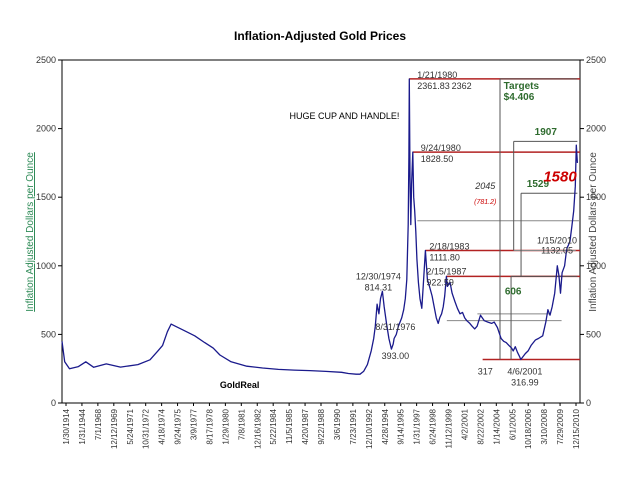 This screenshot has height=480, width=640. Describe the element at coordinates (289, 426) in the screenshot. I see `x-tick-label: 11/5/1985` at that location.